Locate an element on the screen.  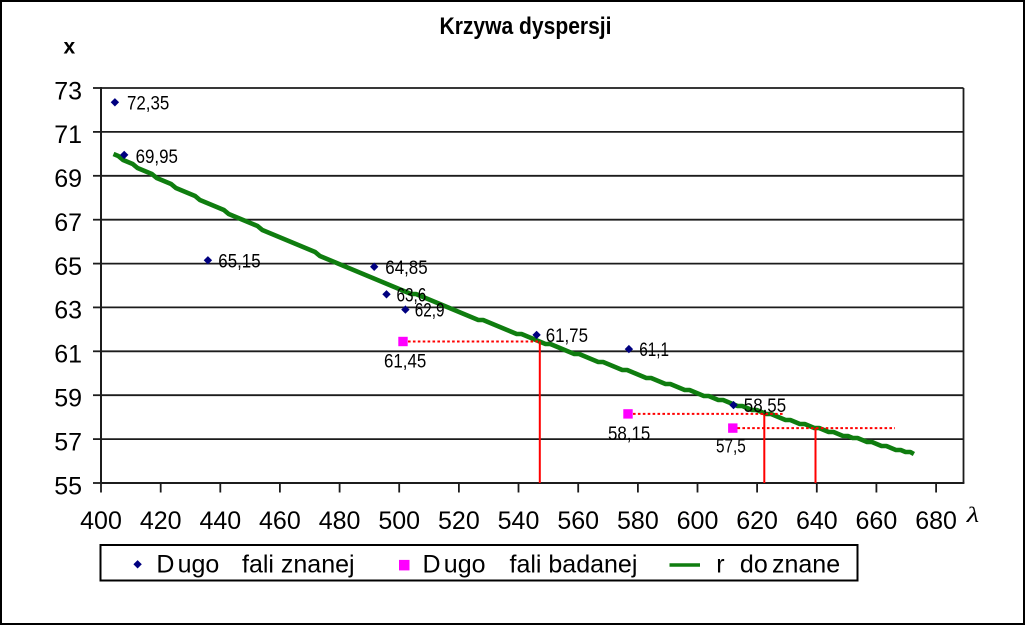
svg-text: 580 is located at coordinates (638, 521).